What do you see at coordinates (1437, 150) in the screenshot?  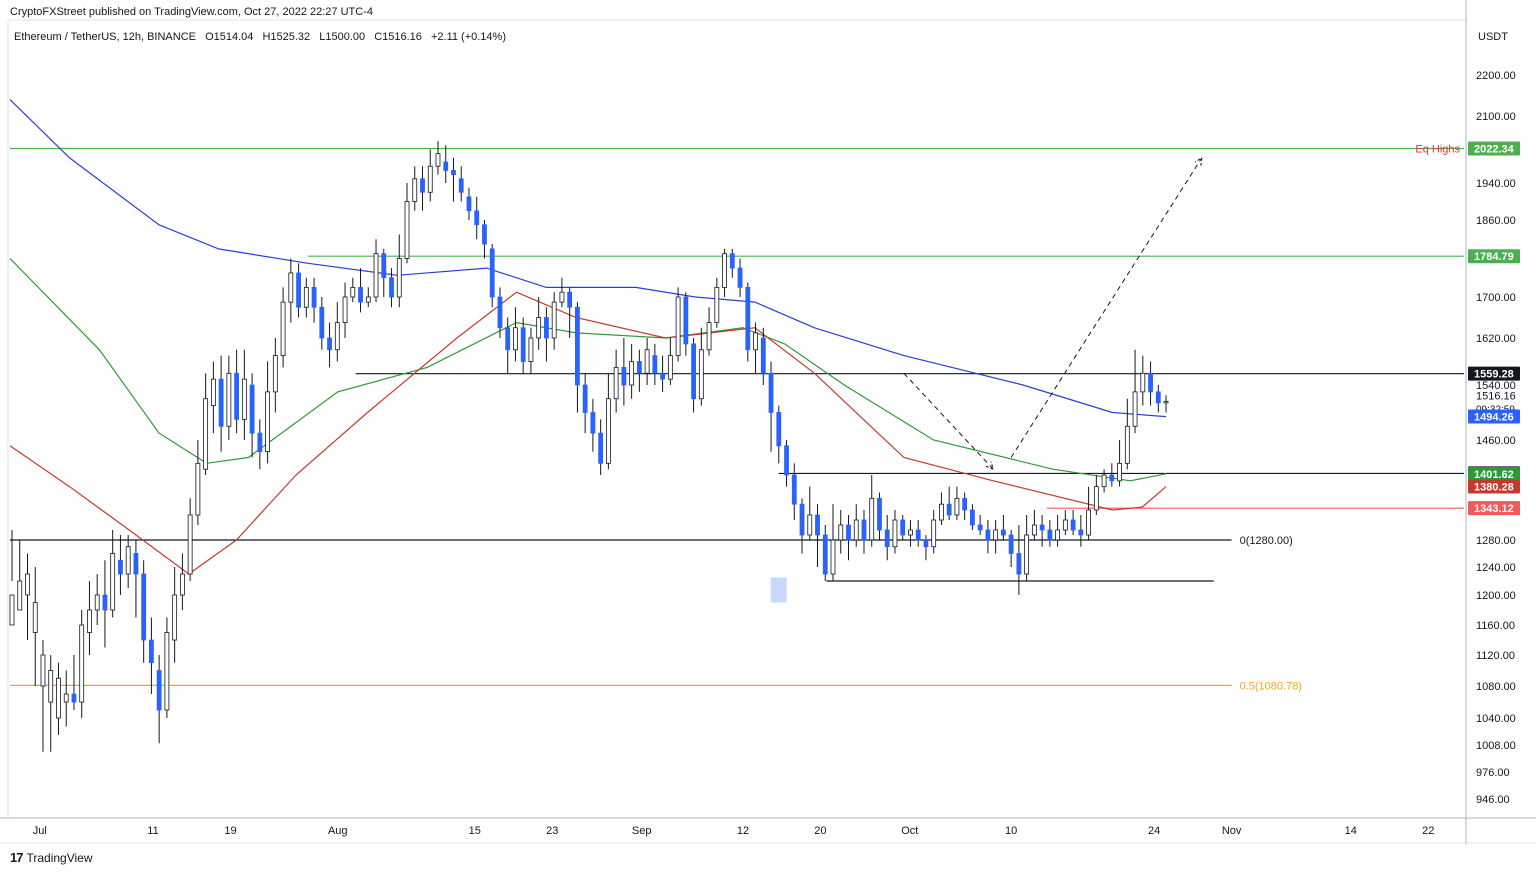 I see `level-label: Eq Highs` at bounding box center [1437, 150].